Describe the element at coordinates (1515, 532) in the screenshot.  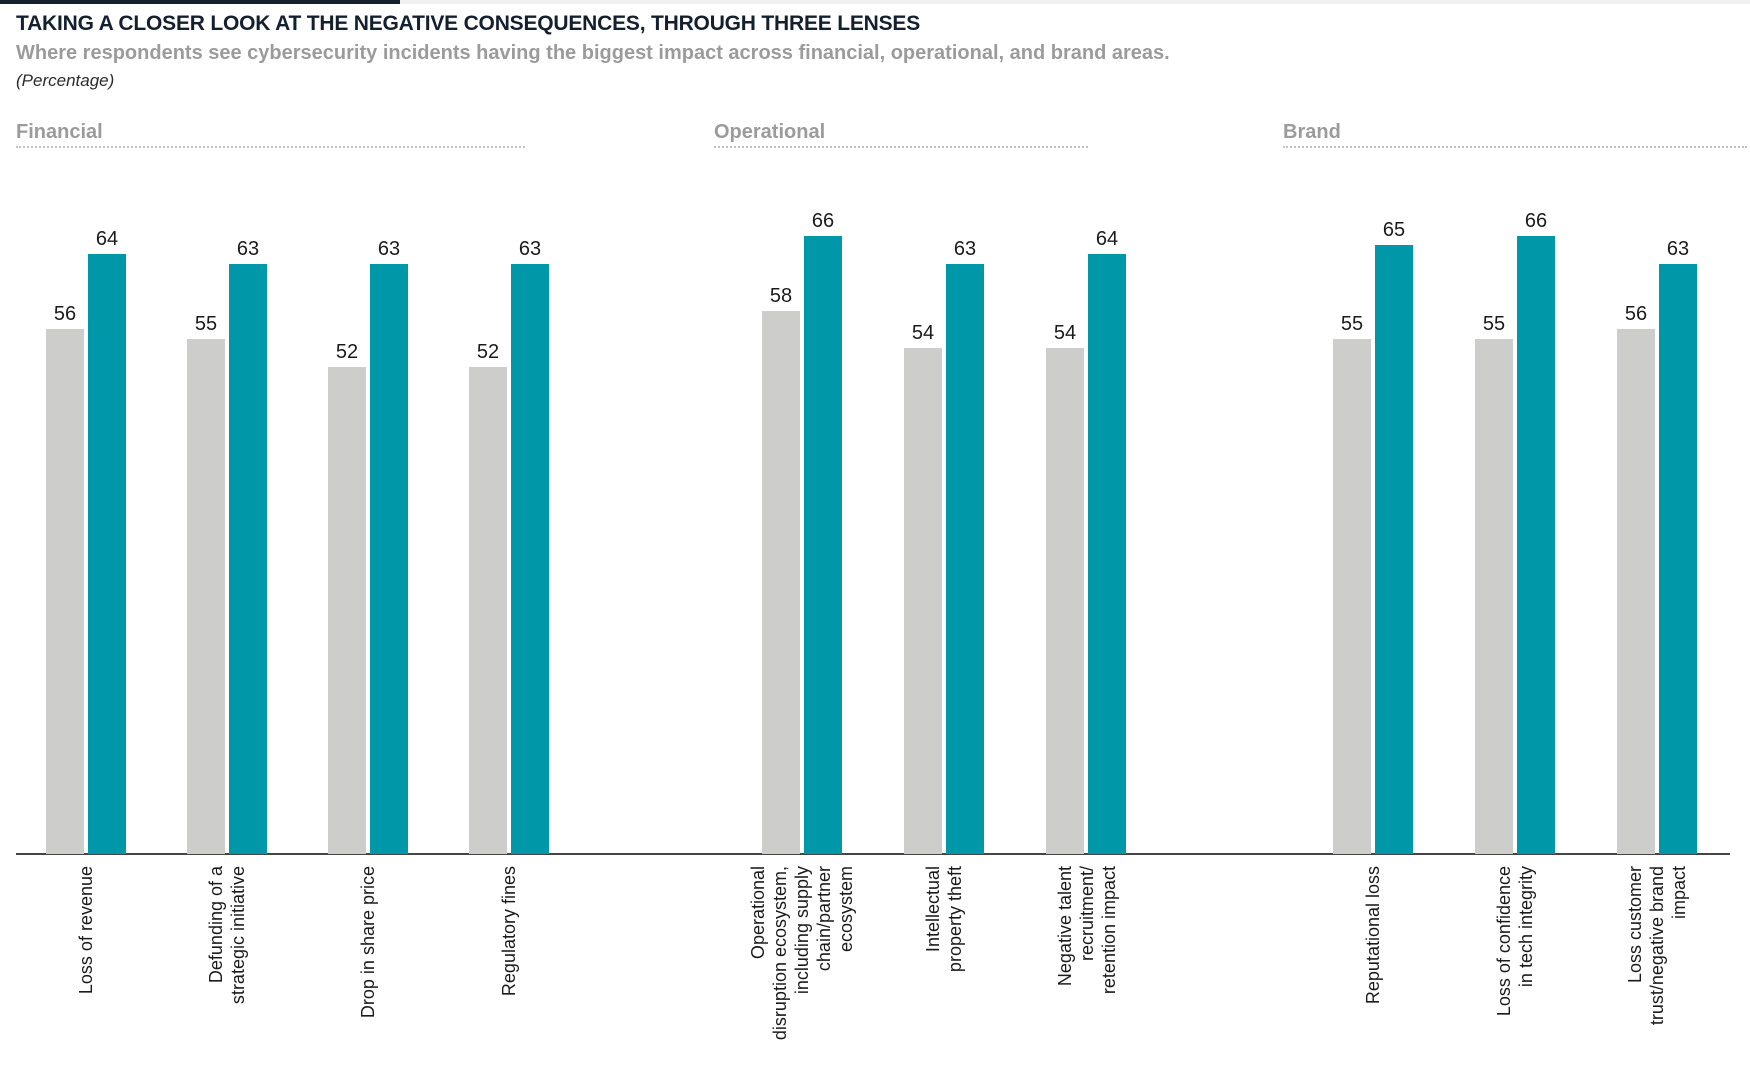
I see `bar-group: 55 66` at that location.